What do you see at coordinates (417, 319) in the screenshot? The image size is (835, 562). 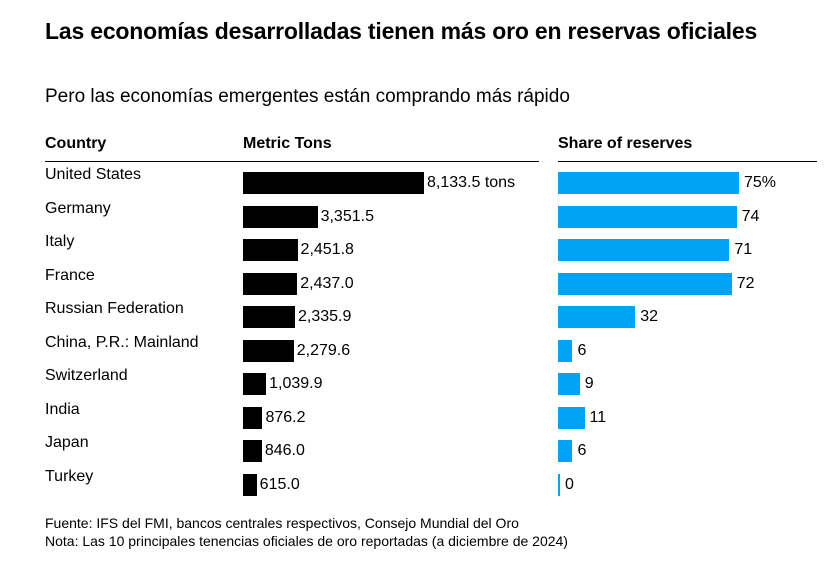 I see `table-row: Russian Federation 2,335.9 32` at bounding box center [417, 319].